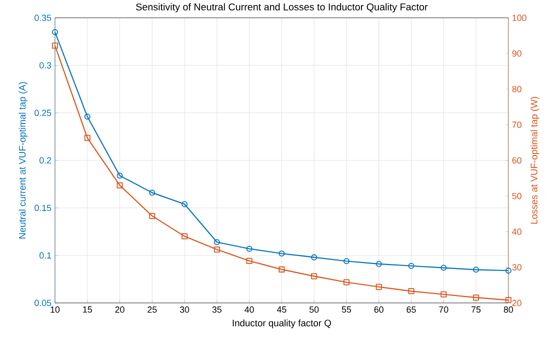 The width and height of the screenshot is (550, 342). Describe the element at coordinates (379, 309) in the screenshot. I see `x-tick-label: 60` at that location.